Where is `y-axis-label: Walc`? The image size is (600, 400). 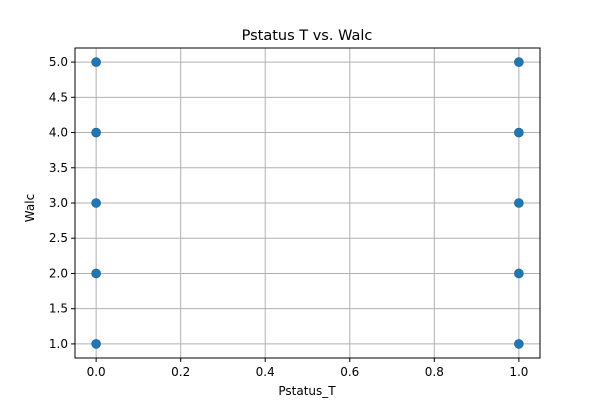
y-axis-label: Walc is located at coordinates (30, 208).